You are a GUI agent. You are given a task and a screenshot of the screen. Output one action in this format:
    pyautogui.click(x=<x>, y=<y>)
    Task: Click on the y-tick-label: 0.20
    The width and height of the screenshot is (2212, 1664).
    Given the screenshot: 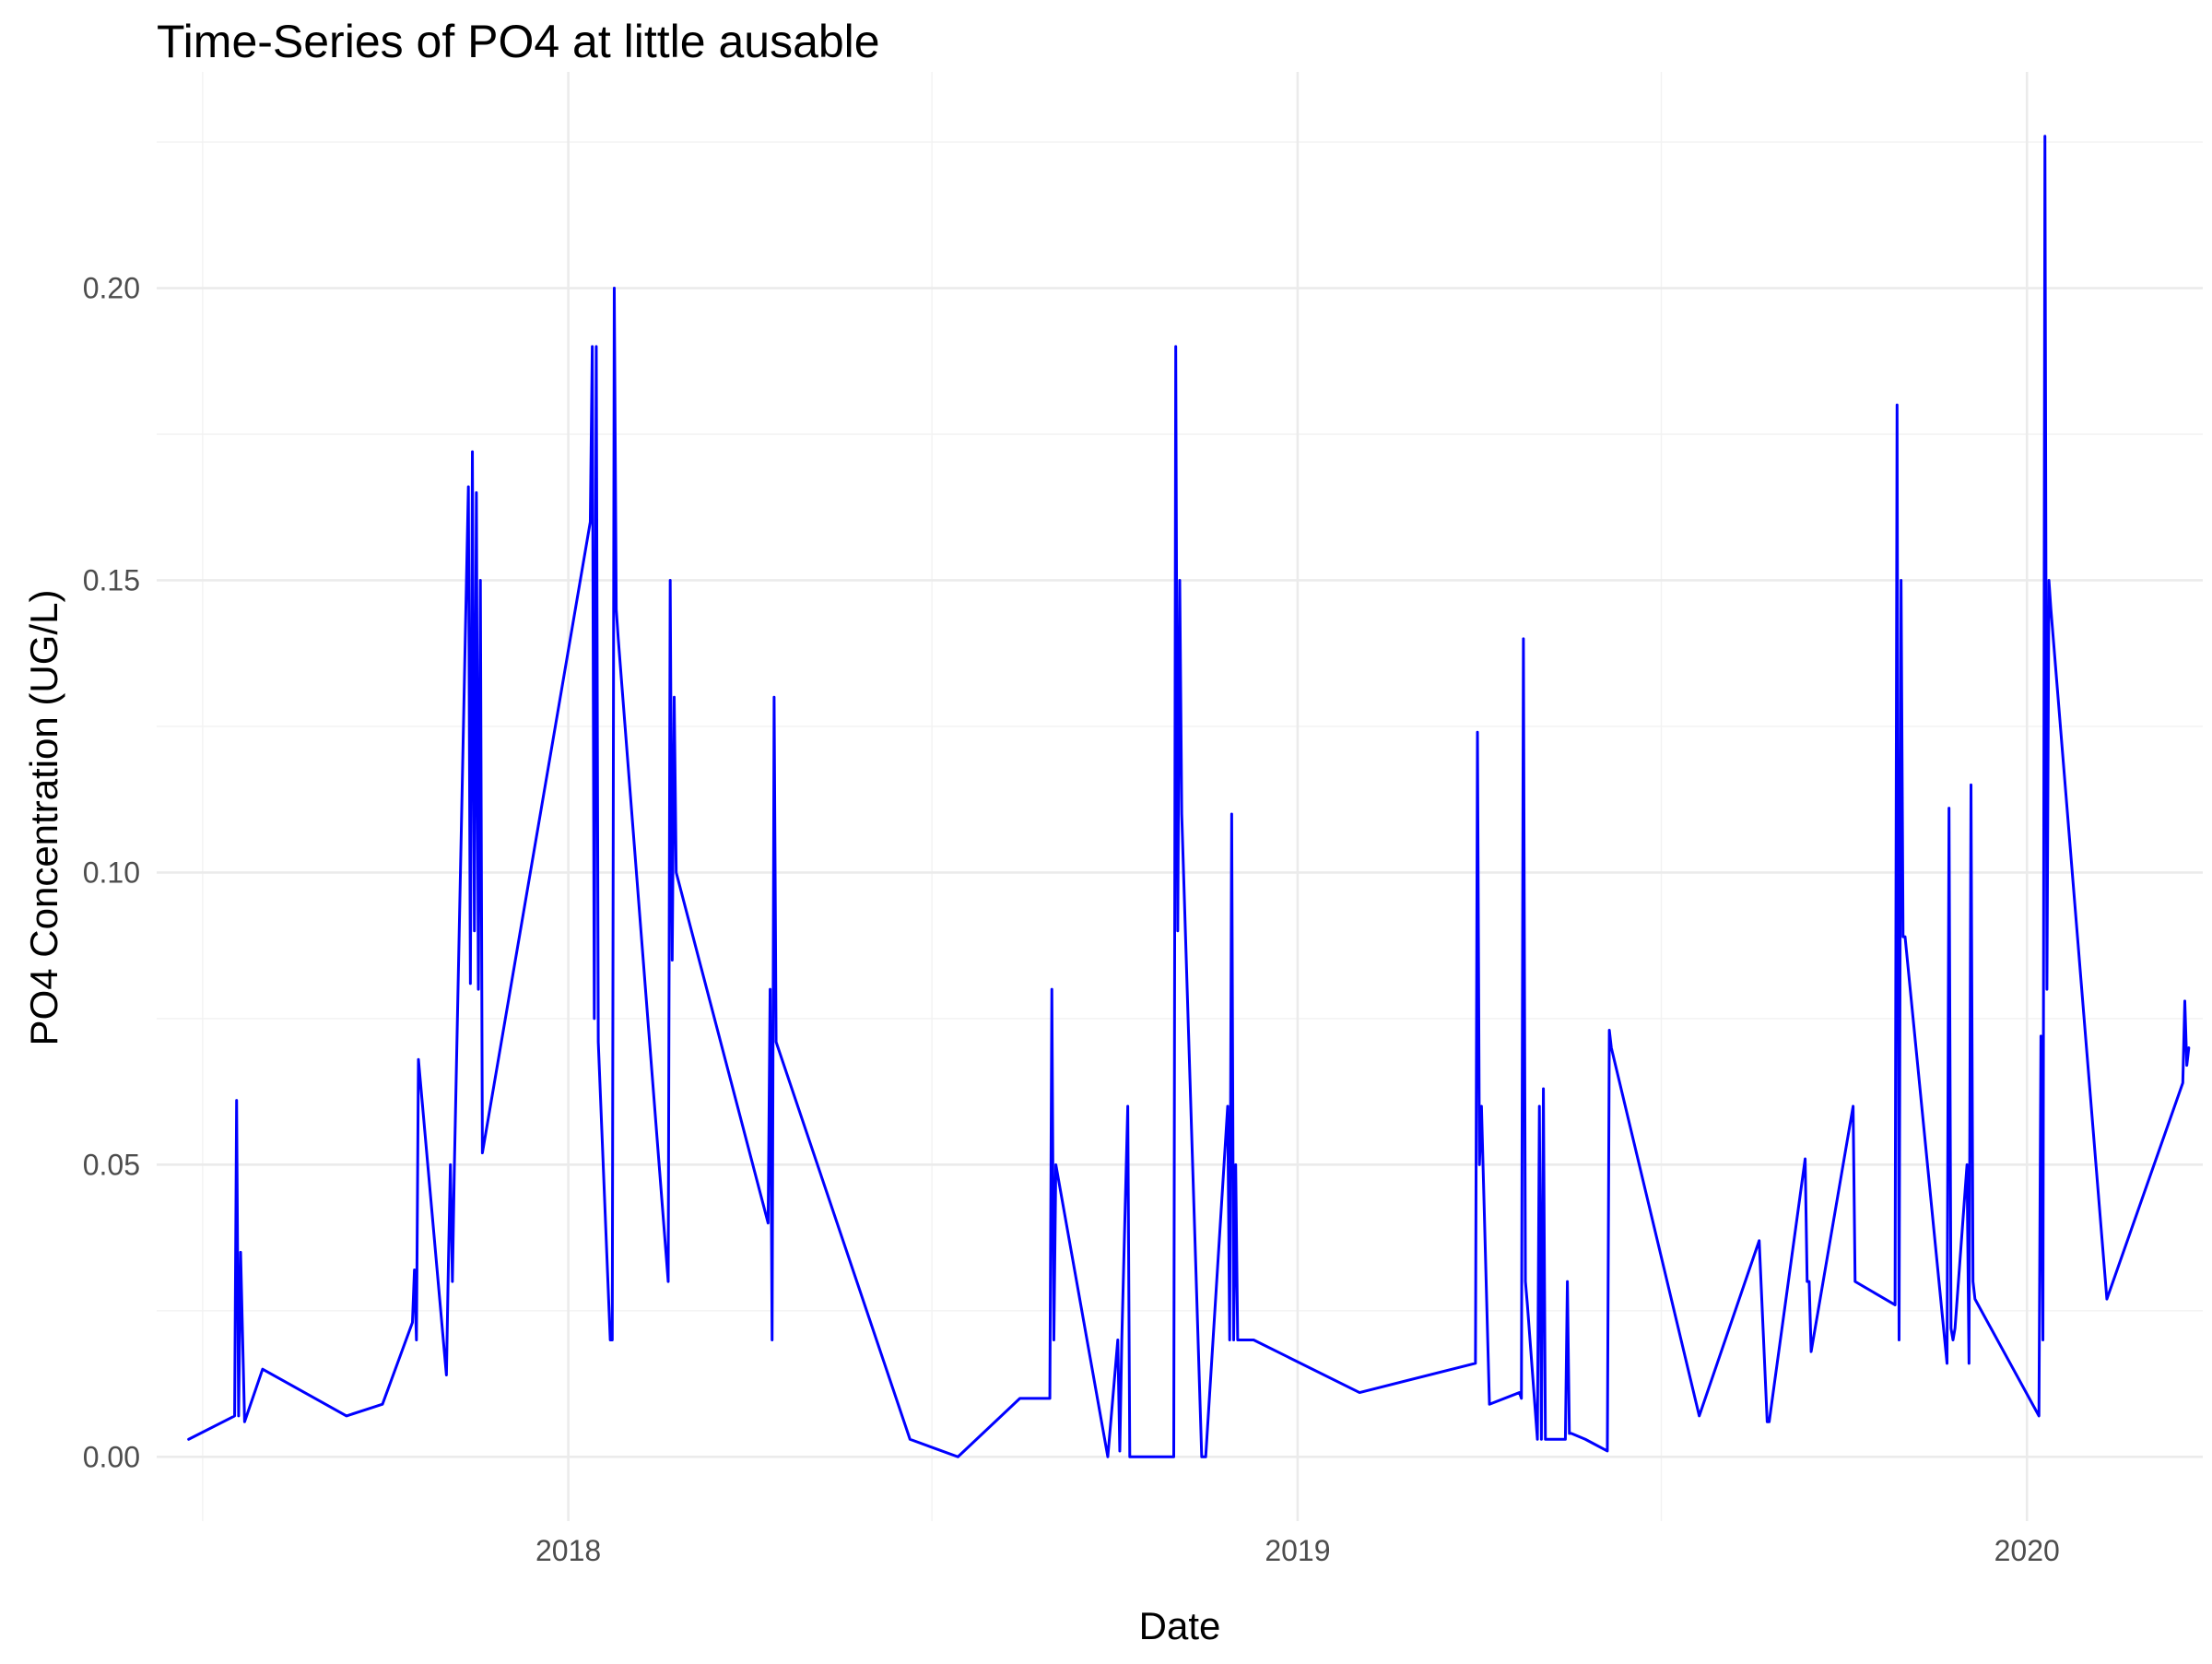 What is the action you would take?
    pyautogui.click(x=111, y=288)
    